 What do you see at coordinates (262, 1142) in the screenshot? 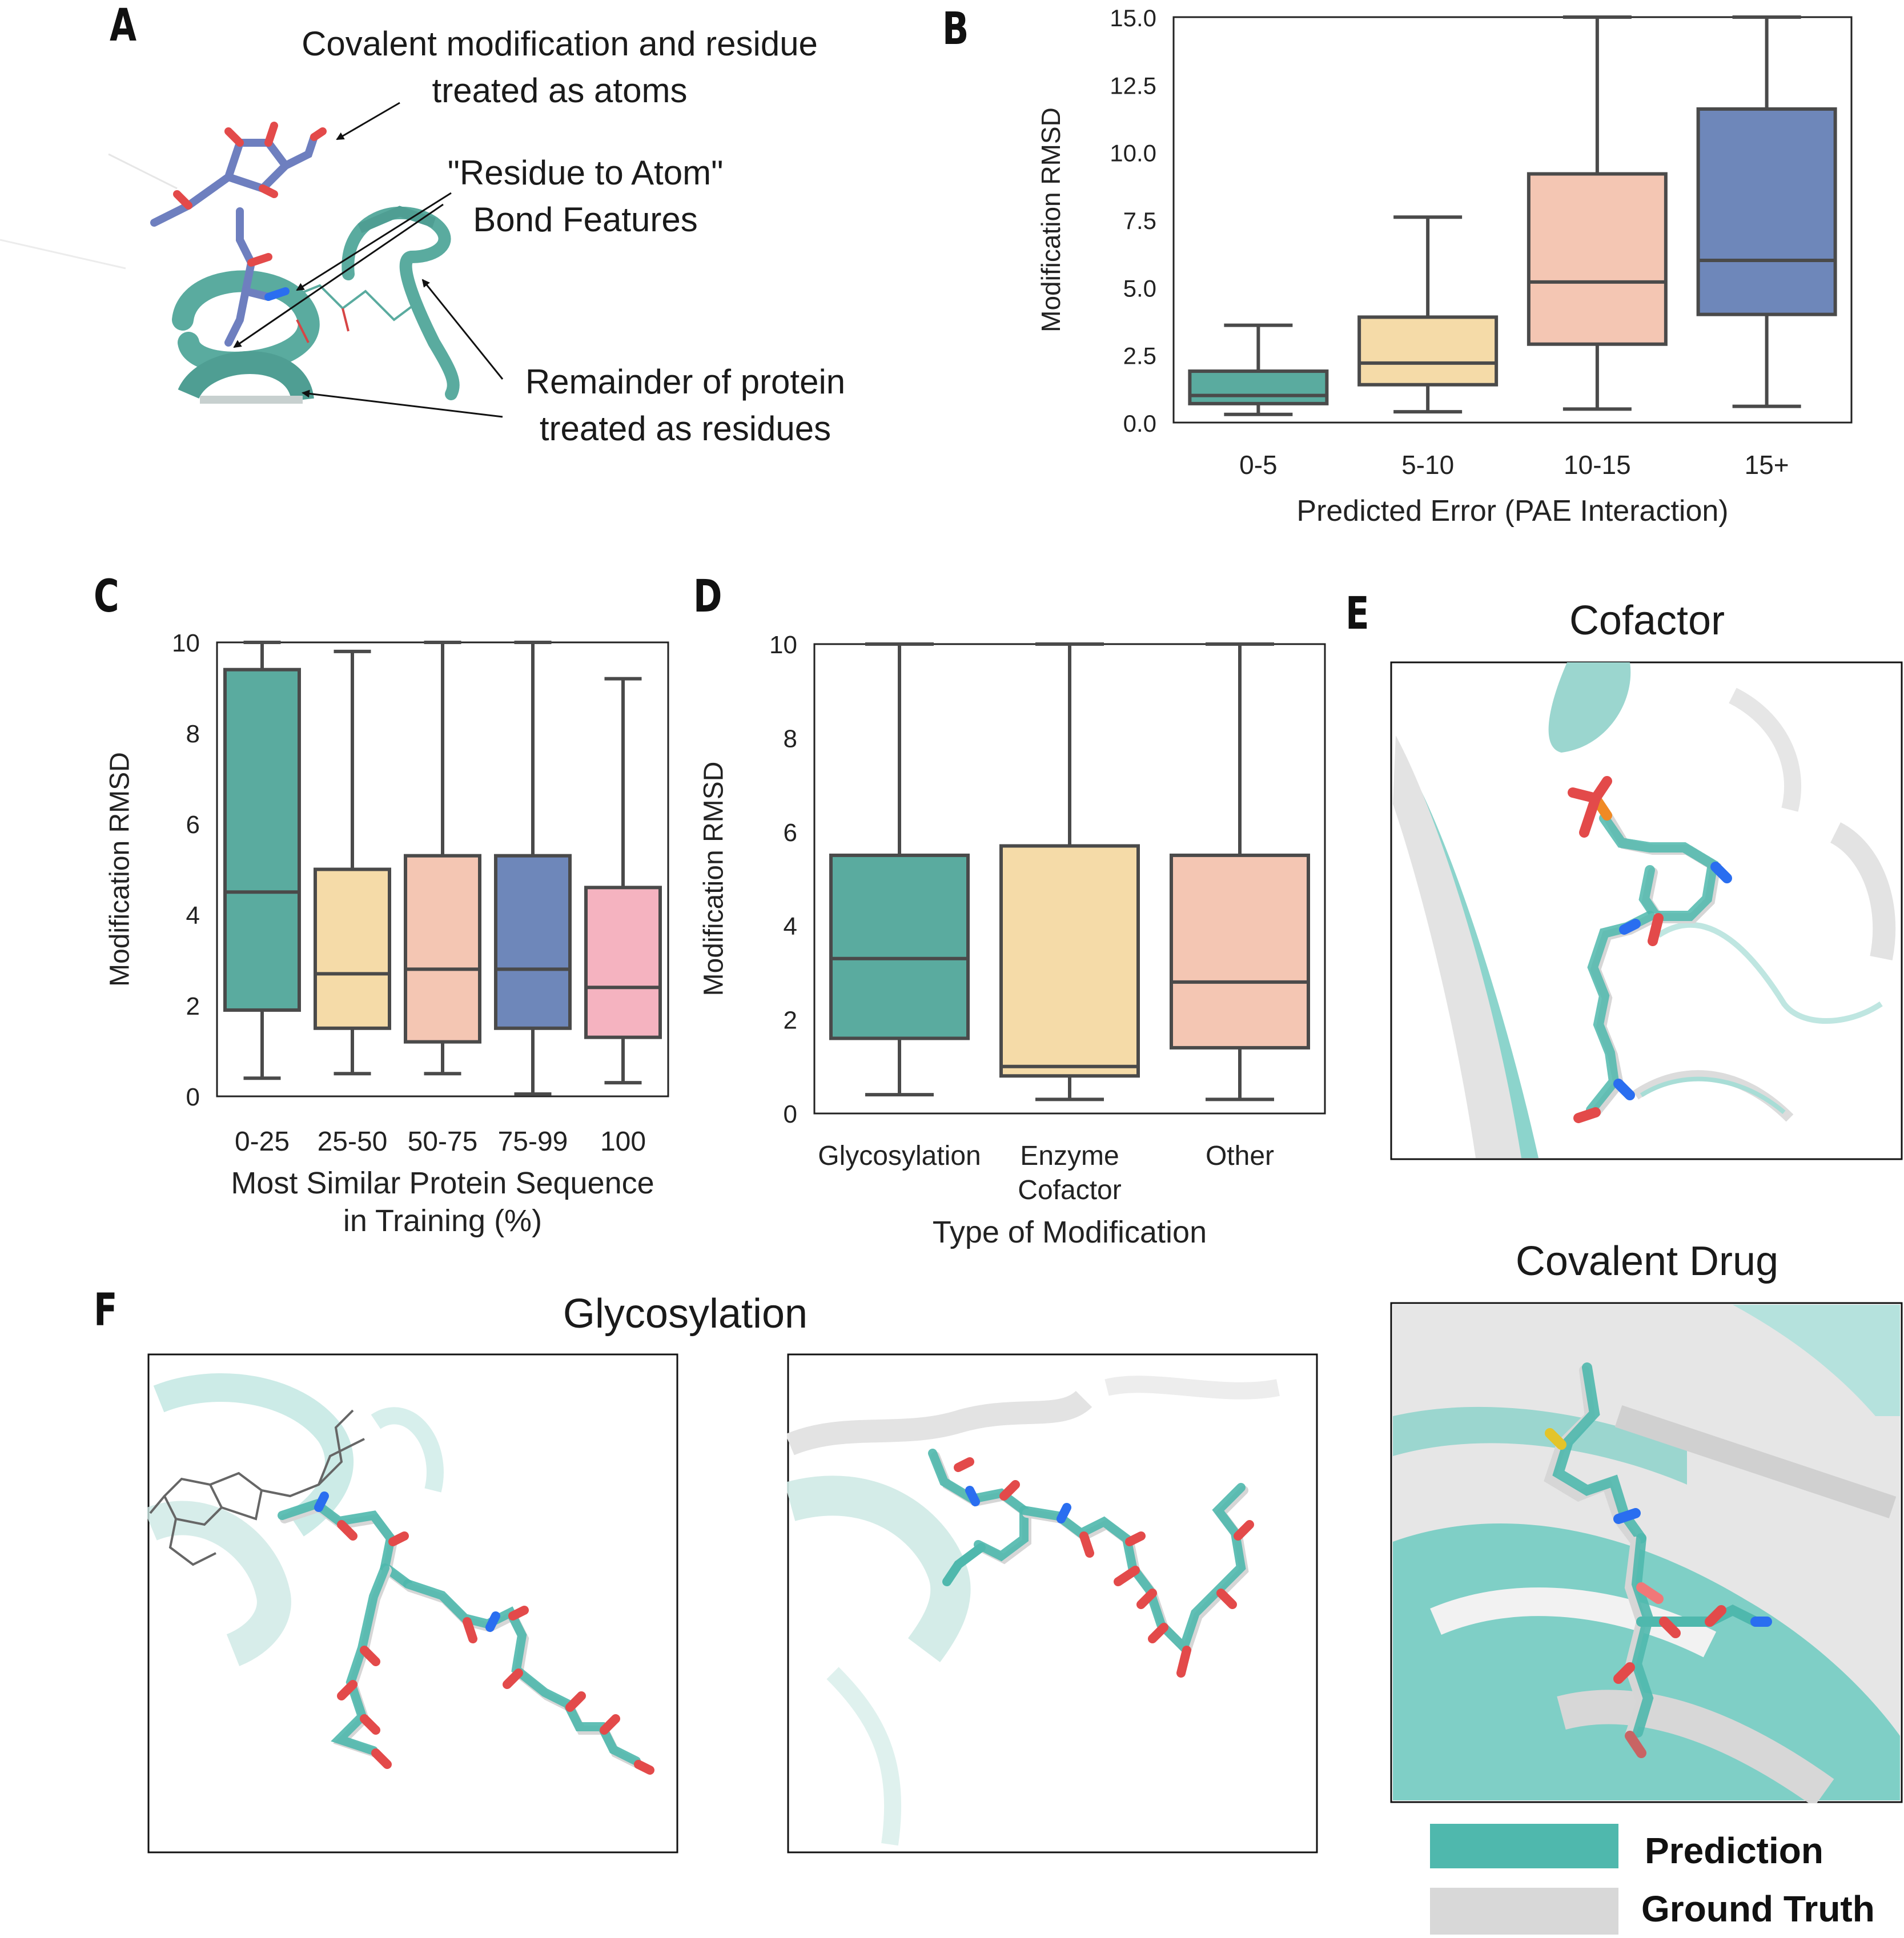
I see `x-tick-label: 0-25` at bounding box center [262, 1142].